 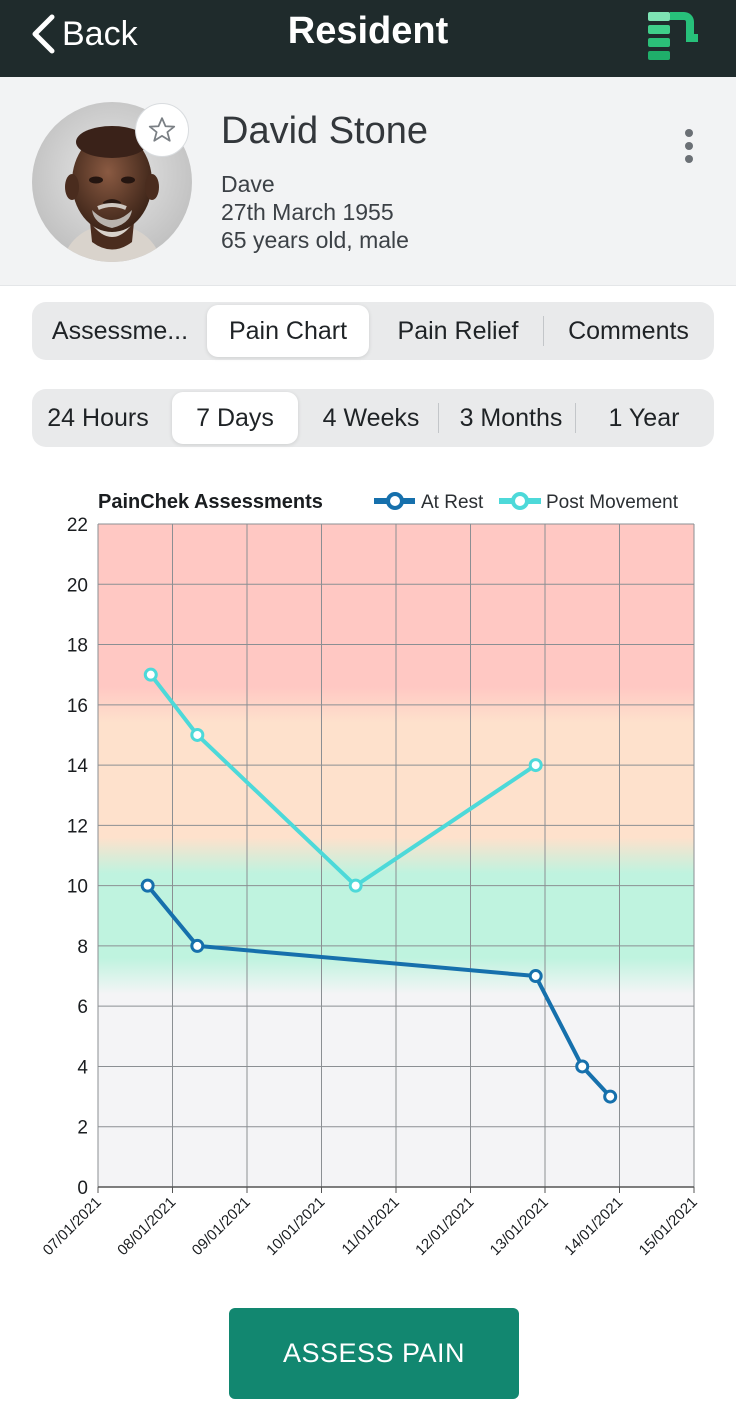 I want to click on x-tick-label: 14/01/2021, so click(x=593, y=1226).